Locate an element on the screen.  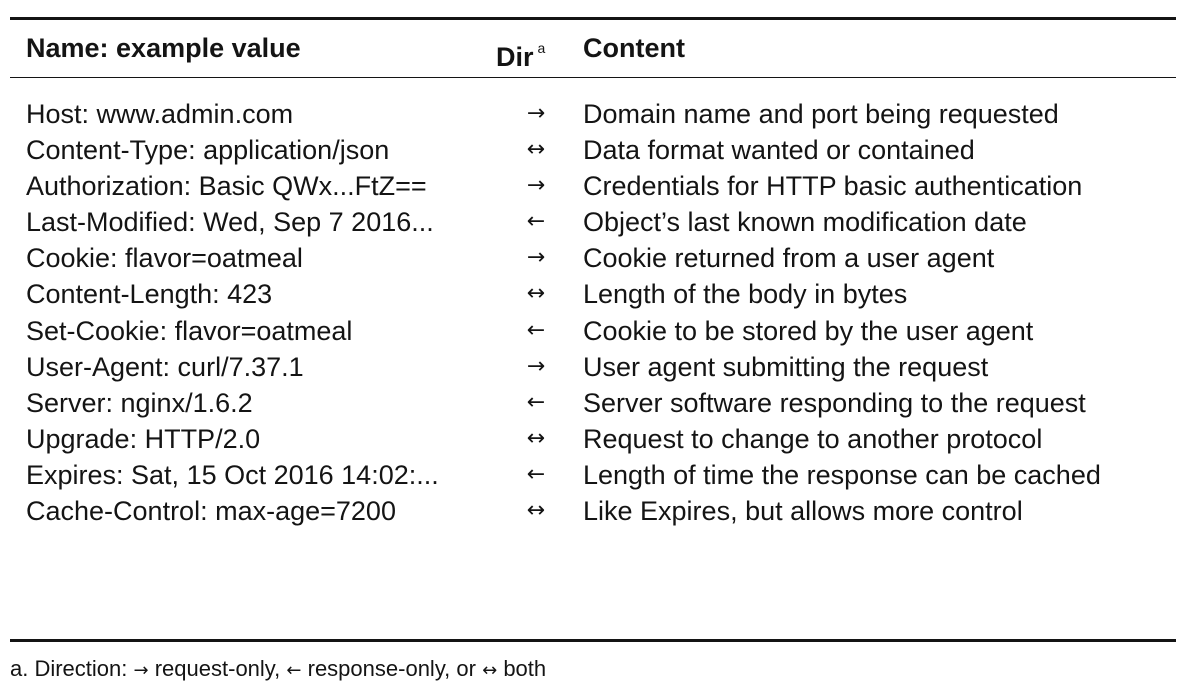
row-content: Length of the body in bytes is located at coordinates (745, 294).